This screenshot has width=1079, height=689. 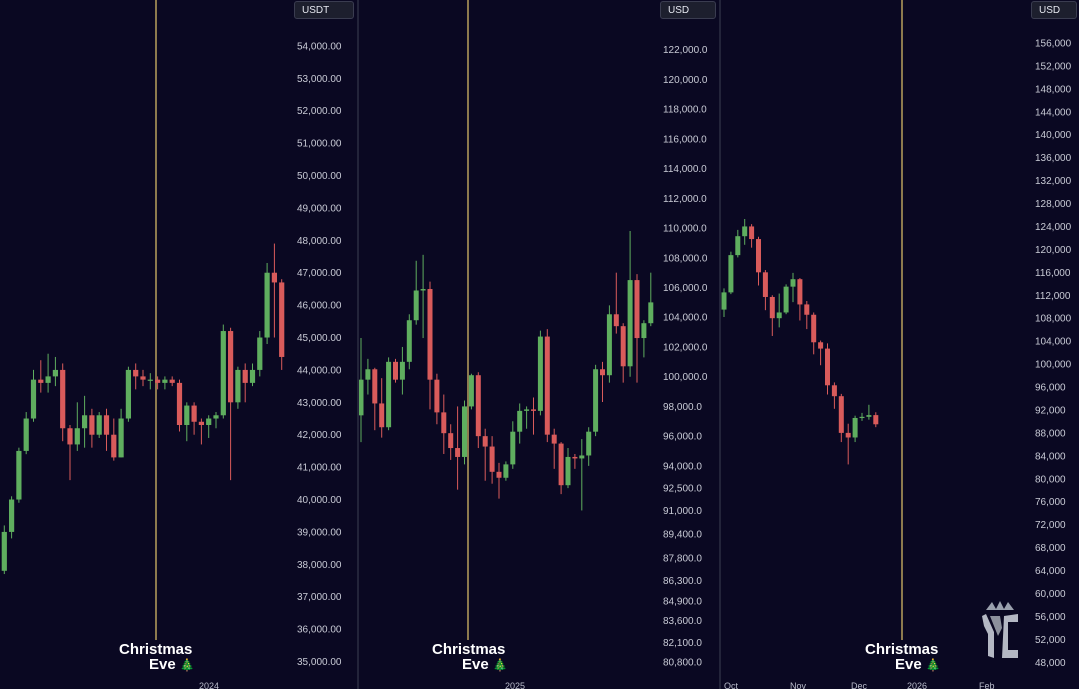 I want to click on y-tick-label: 104,000.0, so click(x=685, y=318).